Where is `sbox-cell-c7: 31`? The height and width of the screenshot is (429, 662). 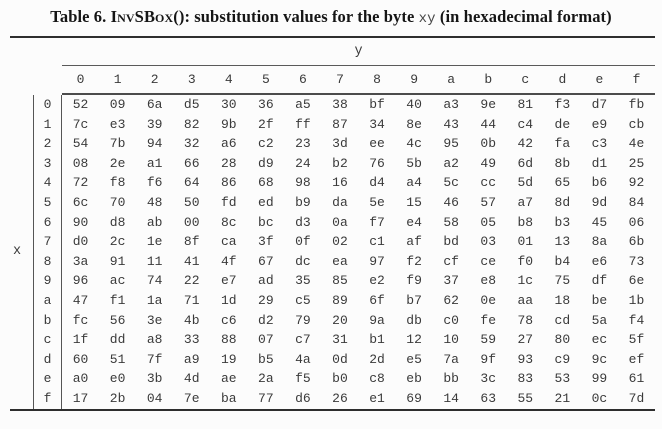 sbox-cell-c7: 31 is located at coordinates (340, 340).